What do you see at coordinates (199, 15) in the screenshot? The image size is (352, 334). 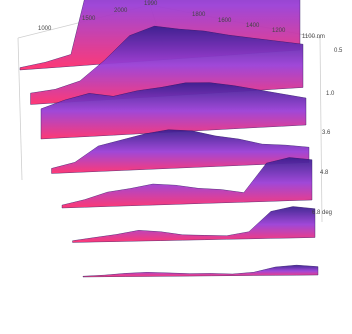 I see `x-tick-label: 1800` at bounding box center [199, 15].